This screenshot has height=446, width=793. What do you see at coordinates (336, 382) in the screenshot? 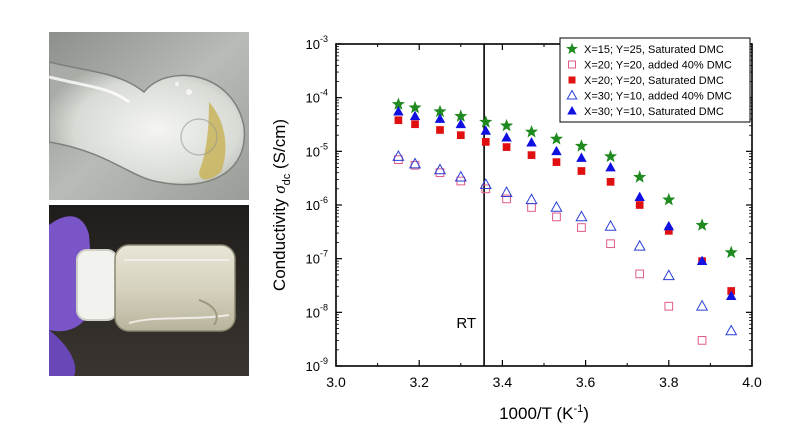
I see `x-tick-label: 3.0` at bounding box center [336, 382].